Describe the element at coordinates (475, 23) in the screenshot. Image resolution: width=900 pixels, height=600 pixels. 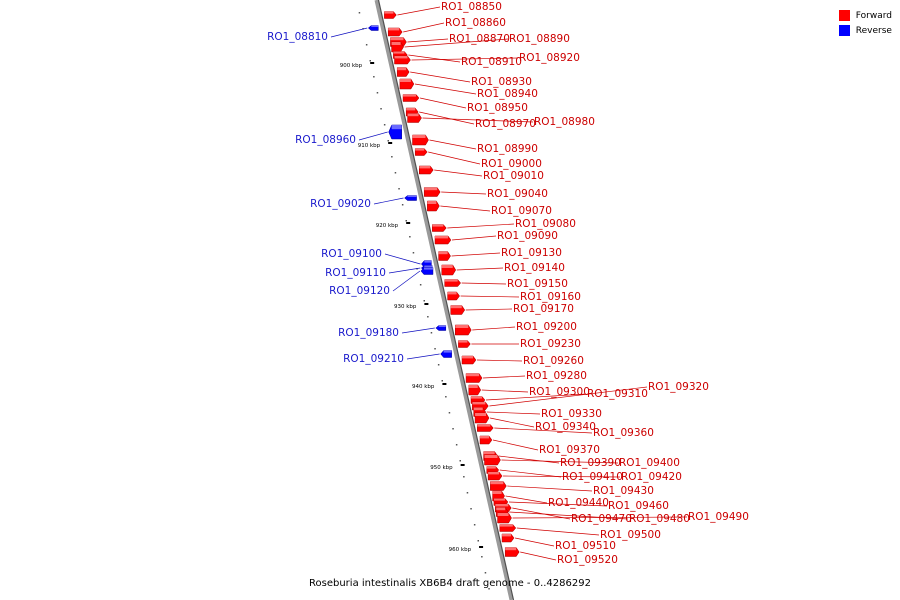
I see `forward-gene-label: RO1_08860` at that location.